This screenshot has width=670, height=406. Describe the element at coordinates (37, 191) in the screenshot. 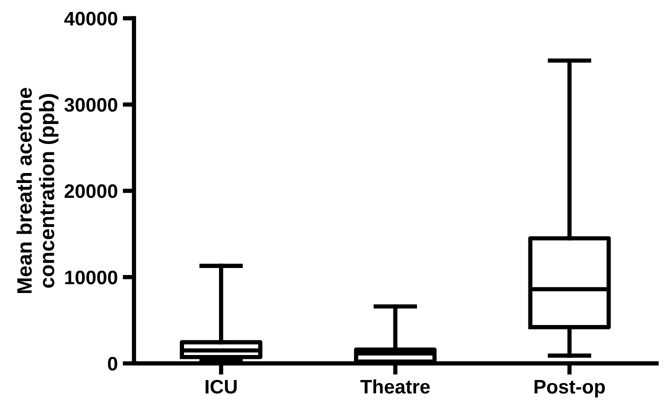

I see `y-axis-title: Mean breath acetone concentration (ppb)` at that location.